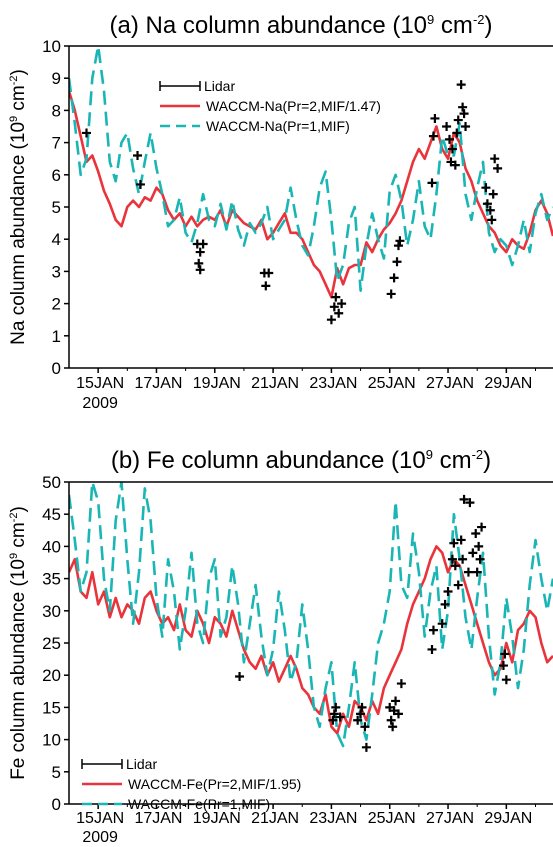  I want to click on y-tick-label: 3, so click(56, 271).